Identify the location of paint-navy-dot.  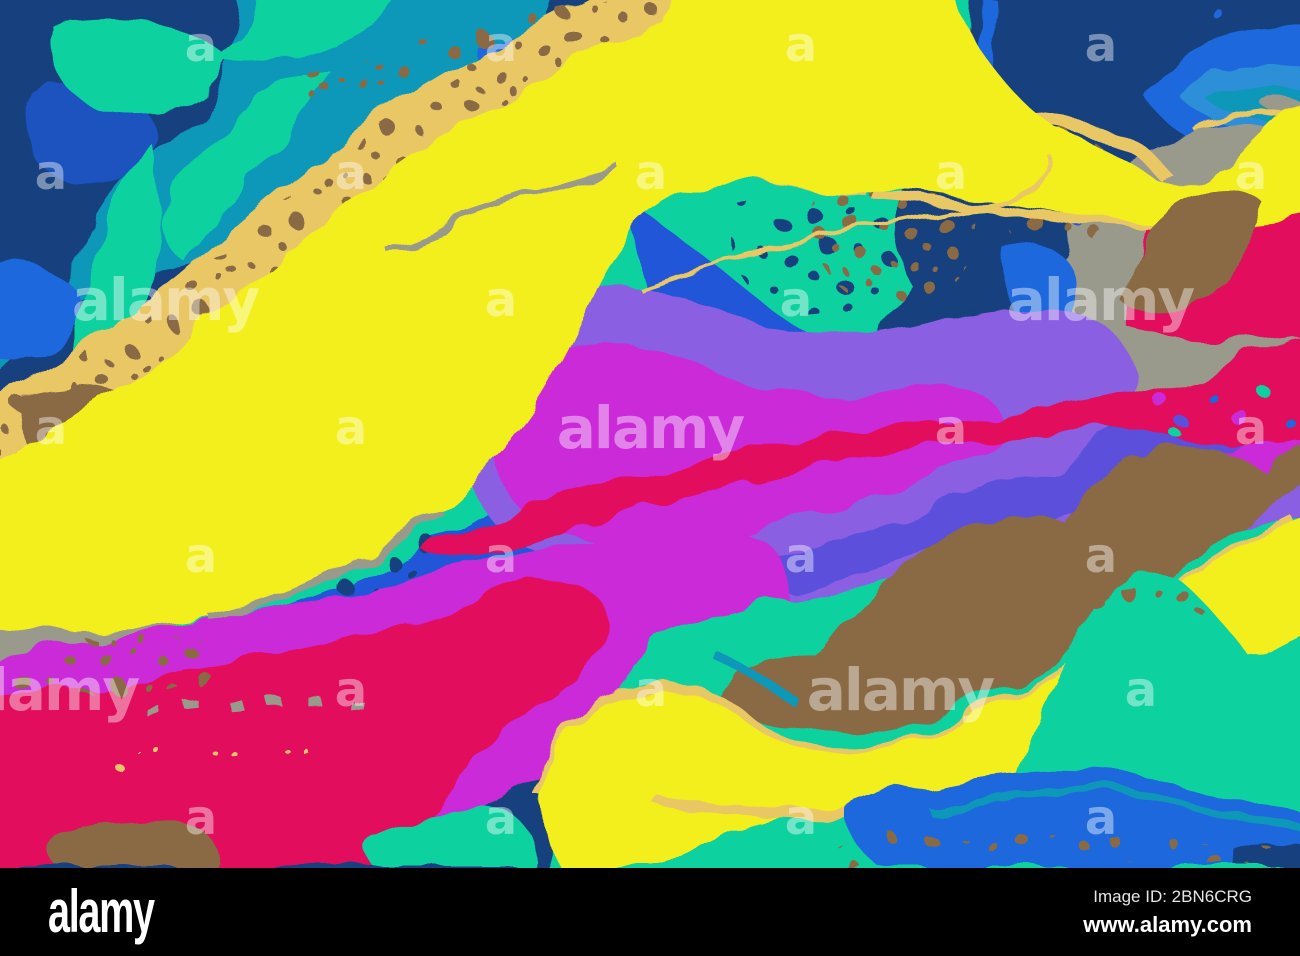
(1218, 14).